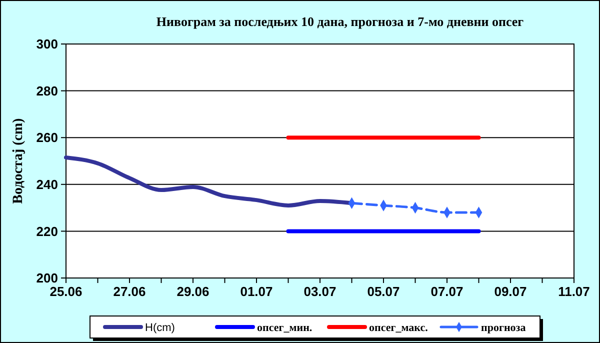  What do you see at coordinates (47, 231) in the screenshot?
I see `y-tick-label: 220` at bounding box center [47, 231].